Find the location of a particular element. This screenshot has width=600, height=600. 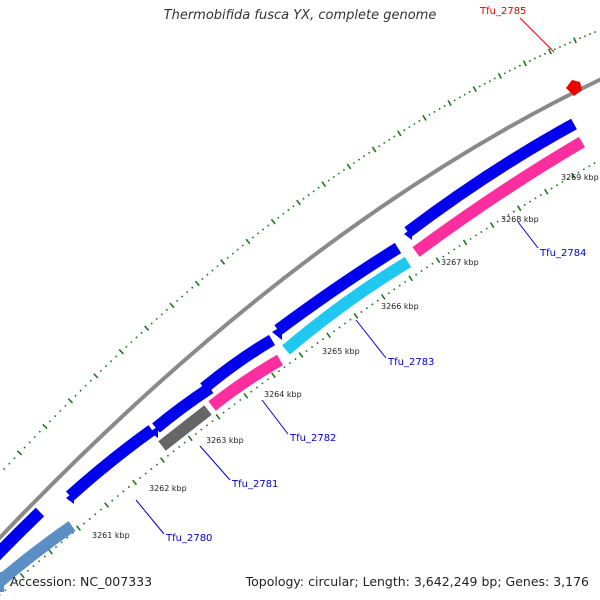

scale-label: 3265 kbp is located at coordinates (341, 351).